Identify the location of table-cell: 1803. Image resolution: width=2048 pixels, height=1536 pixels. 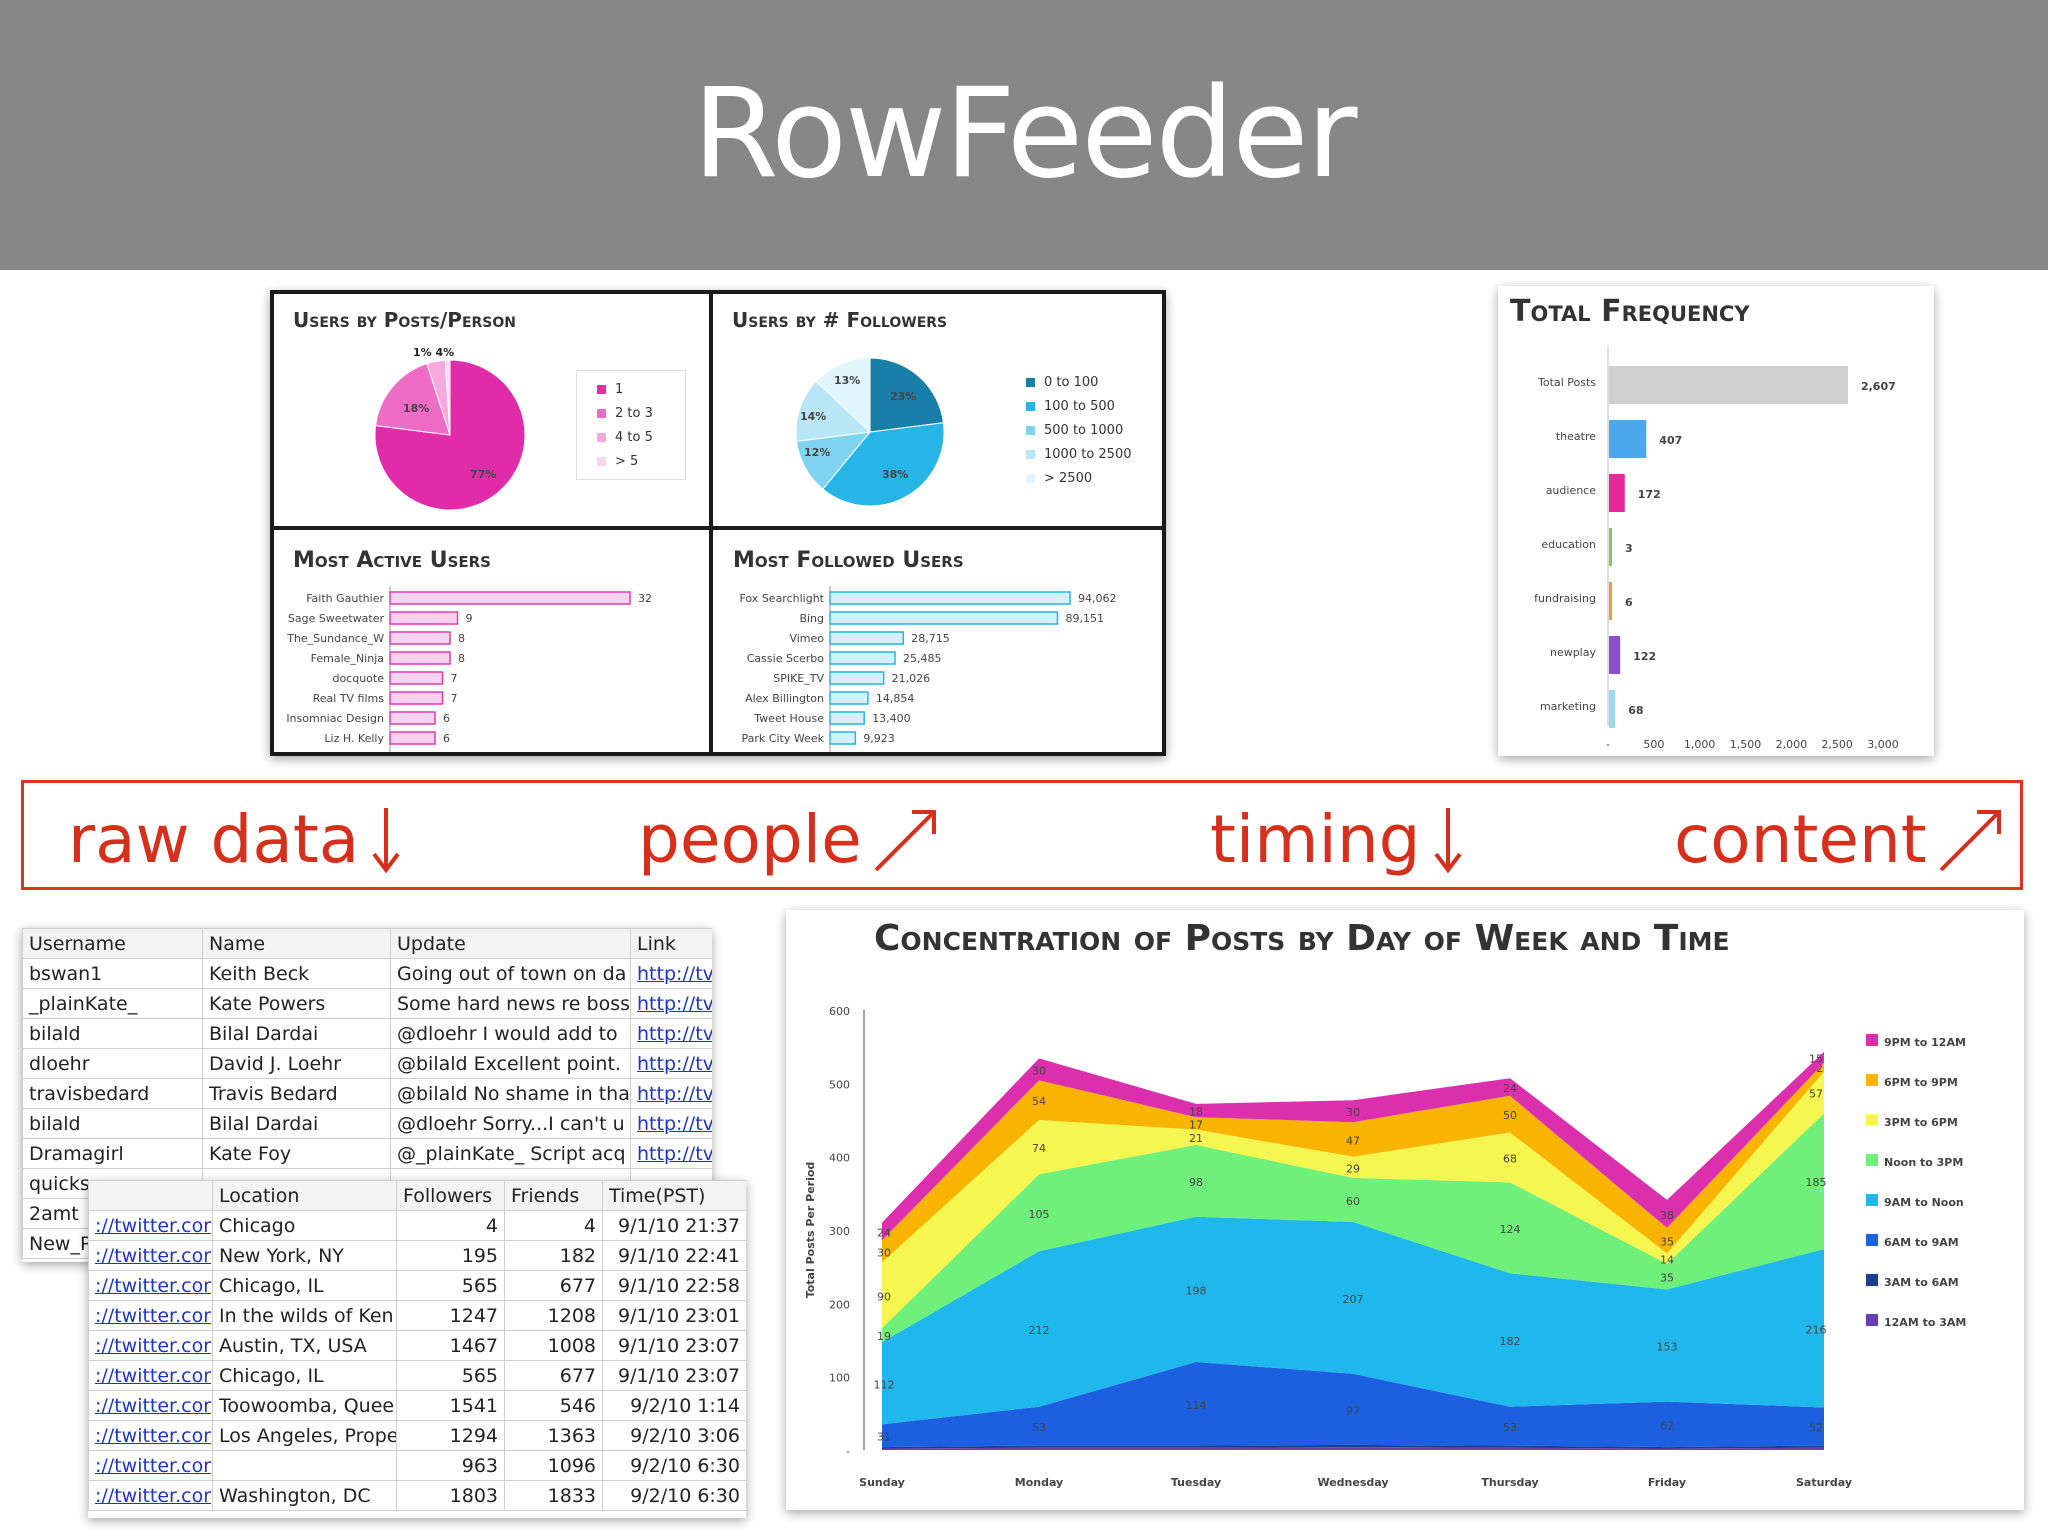
(450, 1495).